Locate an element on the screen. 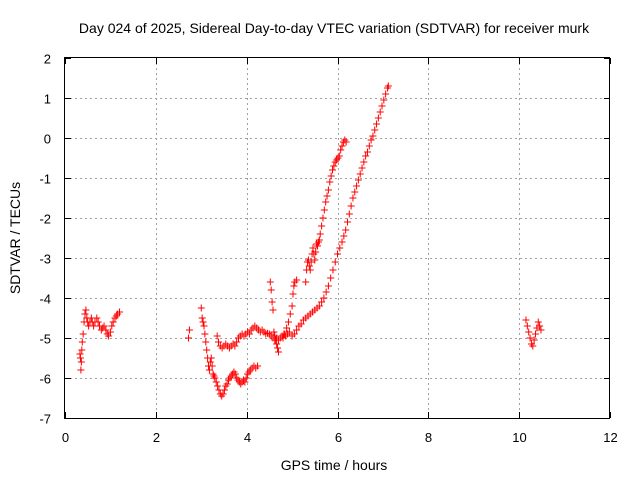 The width and height of the screenshot is (640, 480). y-tick-label: -6 is located at coordinates (45, 379).